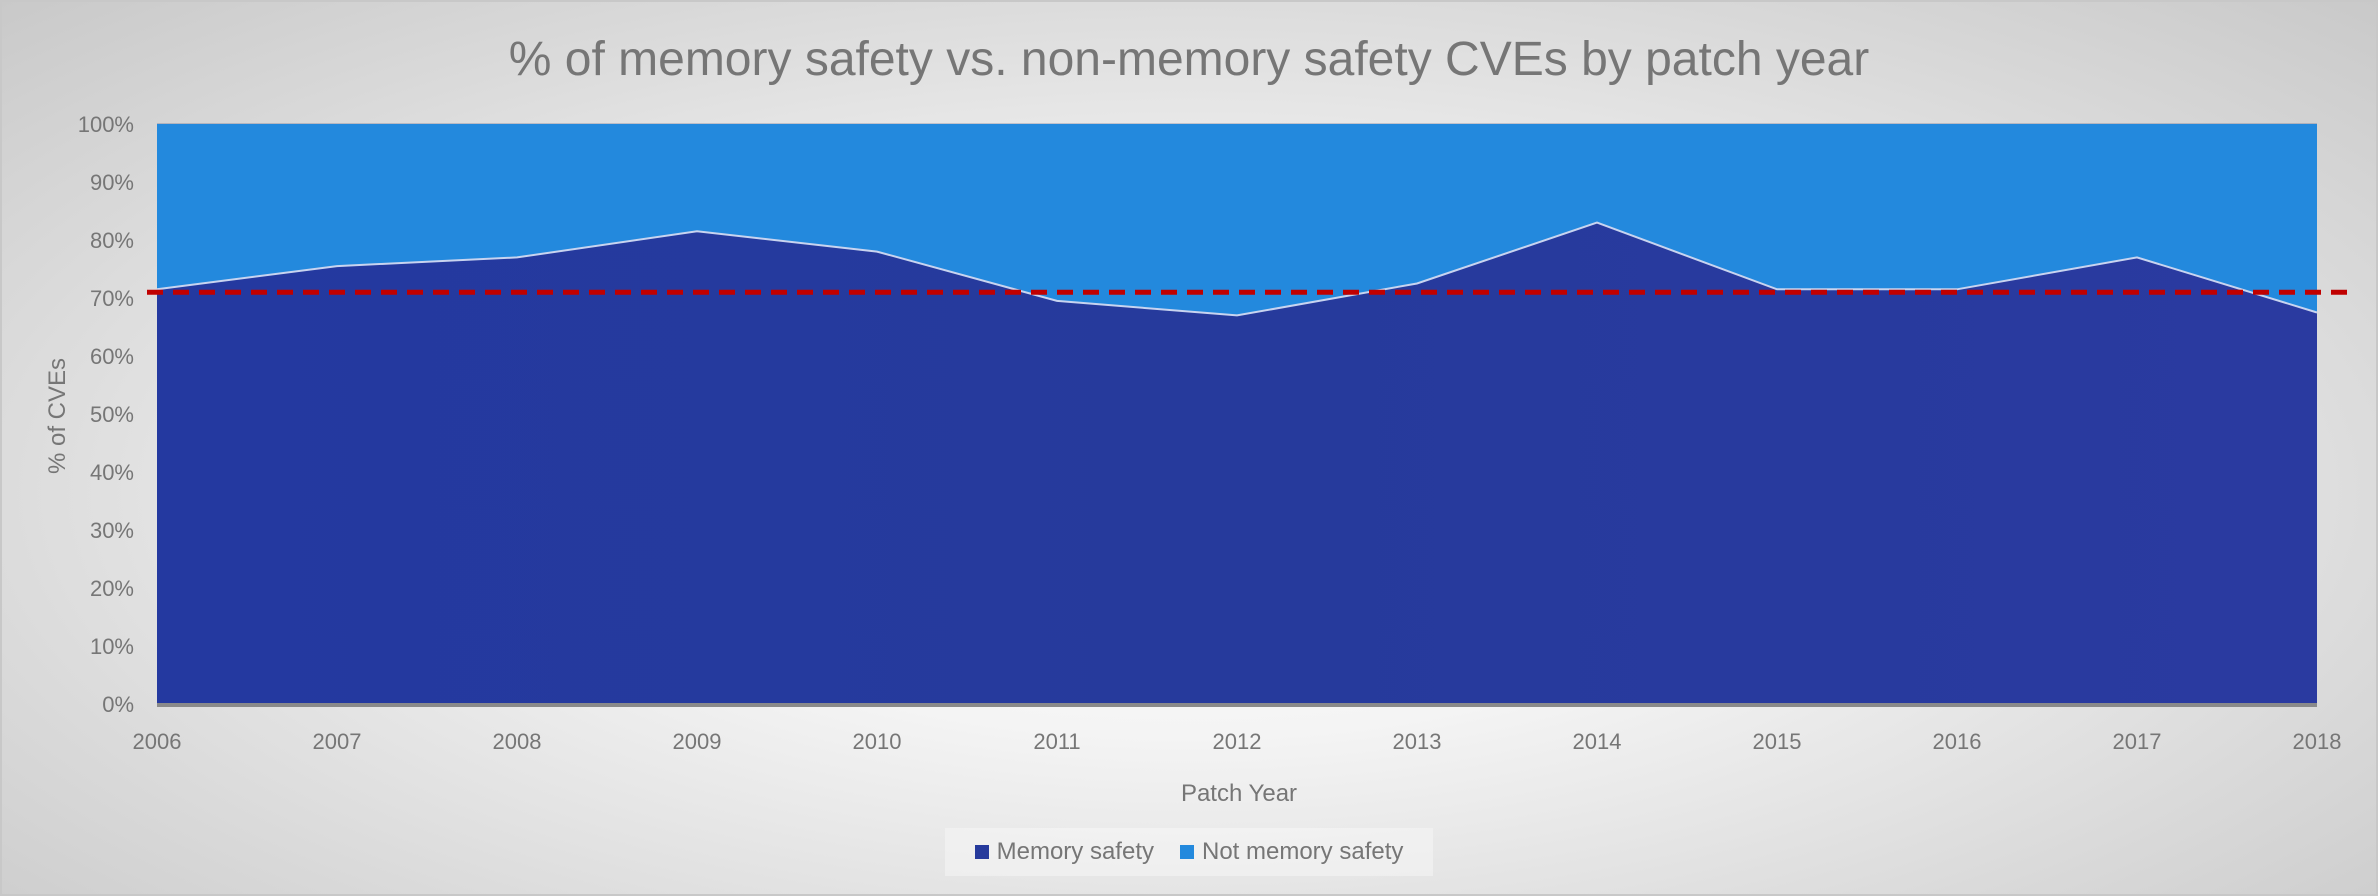  I want to click on legend: Memory safety Not memory safety, so click(1189, 852).